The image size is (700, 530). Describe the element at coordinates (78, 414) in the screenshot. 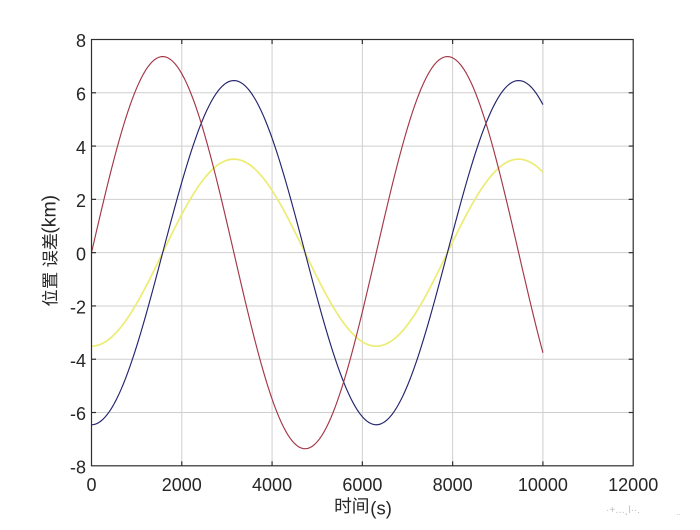

I see `svg-text: -6` at that location.